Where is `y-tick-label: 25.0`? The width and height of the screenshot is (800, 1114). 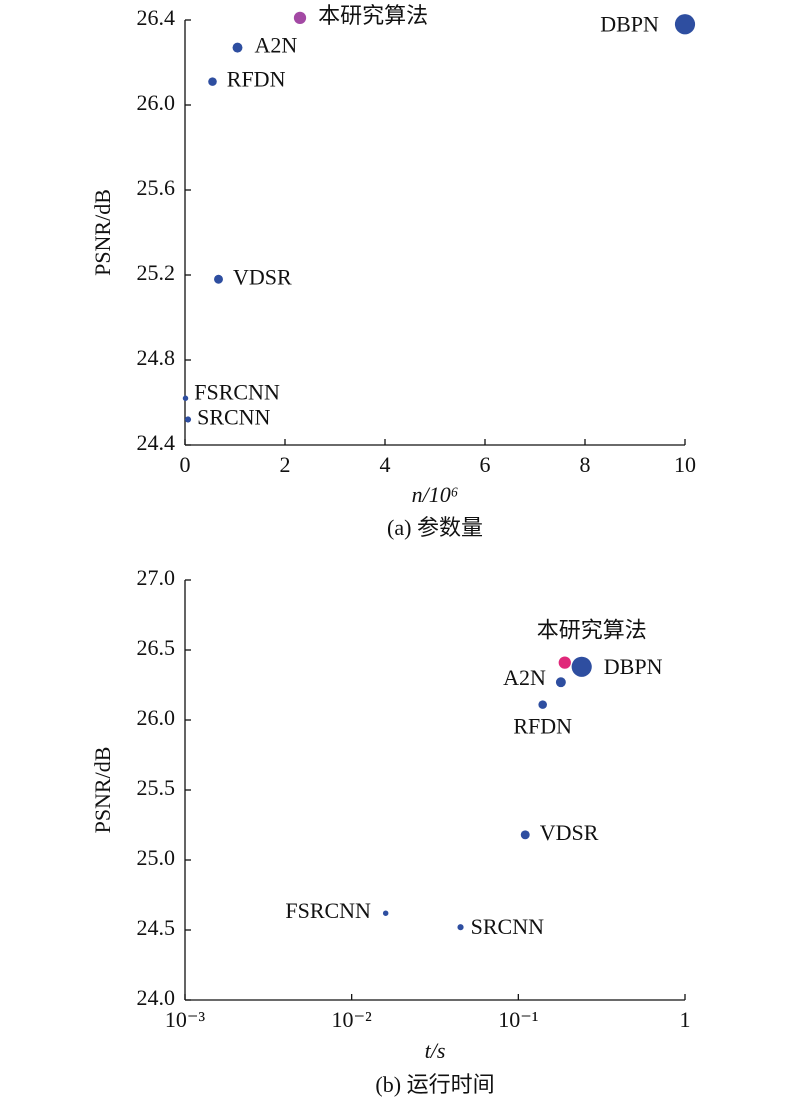
y-tick-label: 25.0 is located at coordinates (156, 857).